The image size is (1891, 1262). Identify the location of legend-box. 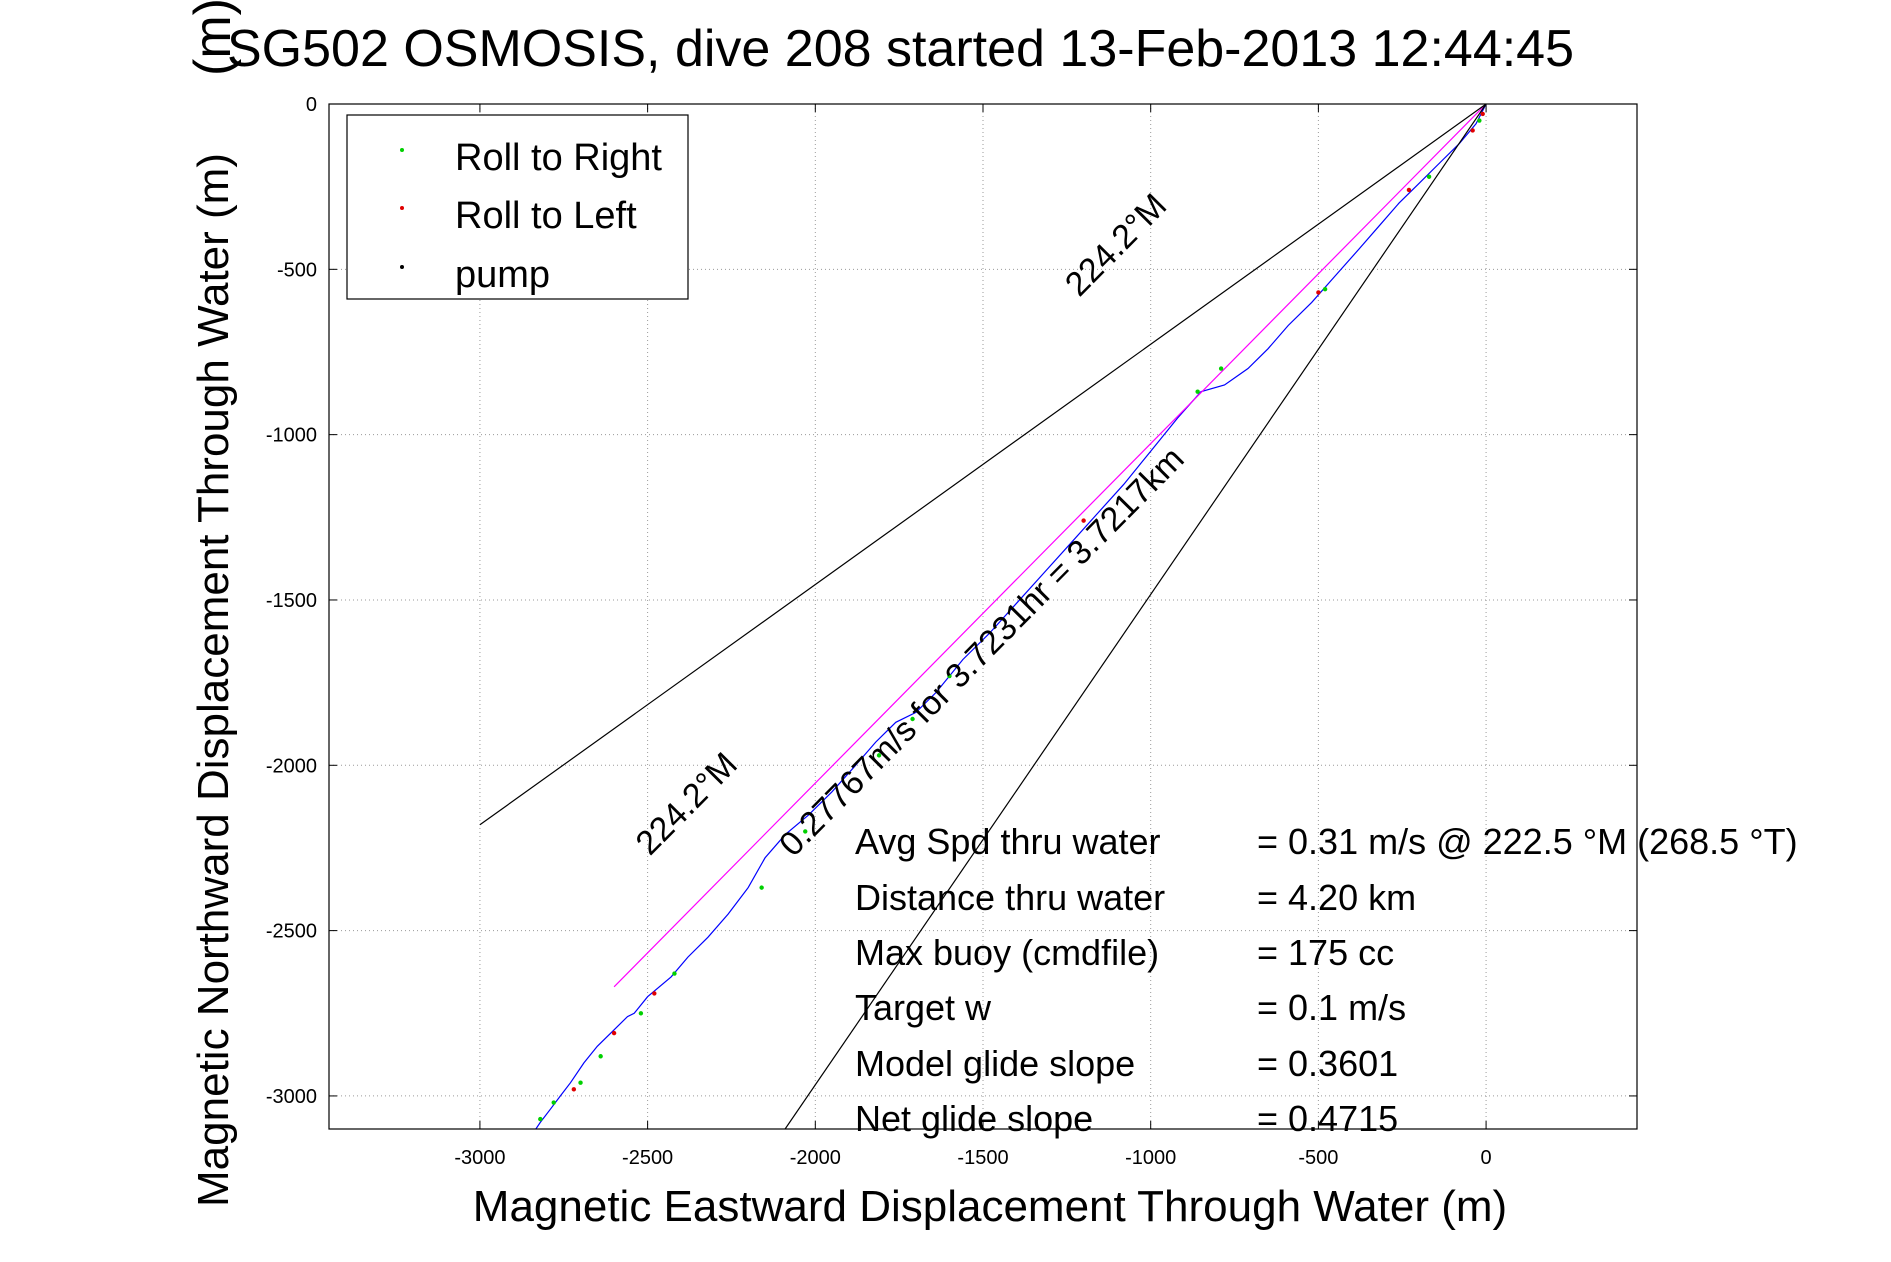
(517, 207).